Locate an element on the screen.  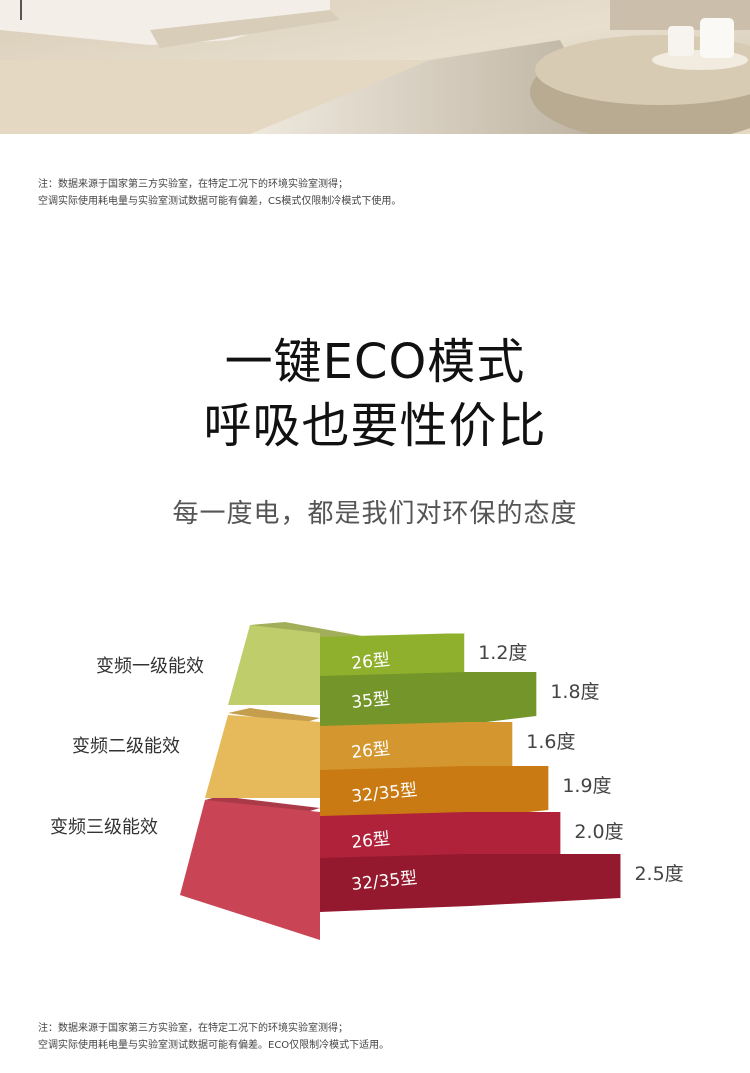
headline-line-1: 一键ECO模式 is located at coordinates (375, 362).